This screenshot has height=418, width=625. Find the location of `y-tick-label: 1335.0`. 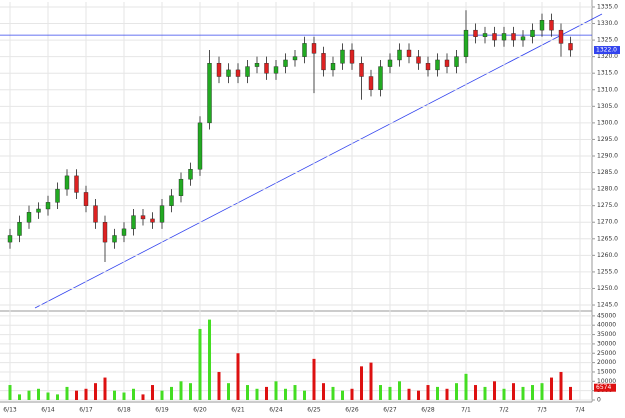

y-tick-label: 1335.0 is located at coordinates (607, 6).